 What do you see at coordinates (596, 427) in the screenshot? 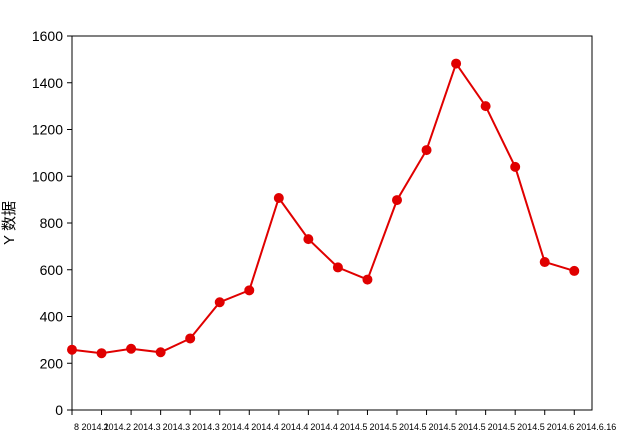
I see `x-tick-label: 2014.6.16` at bounding box center [596, 427].